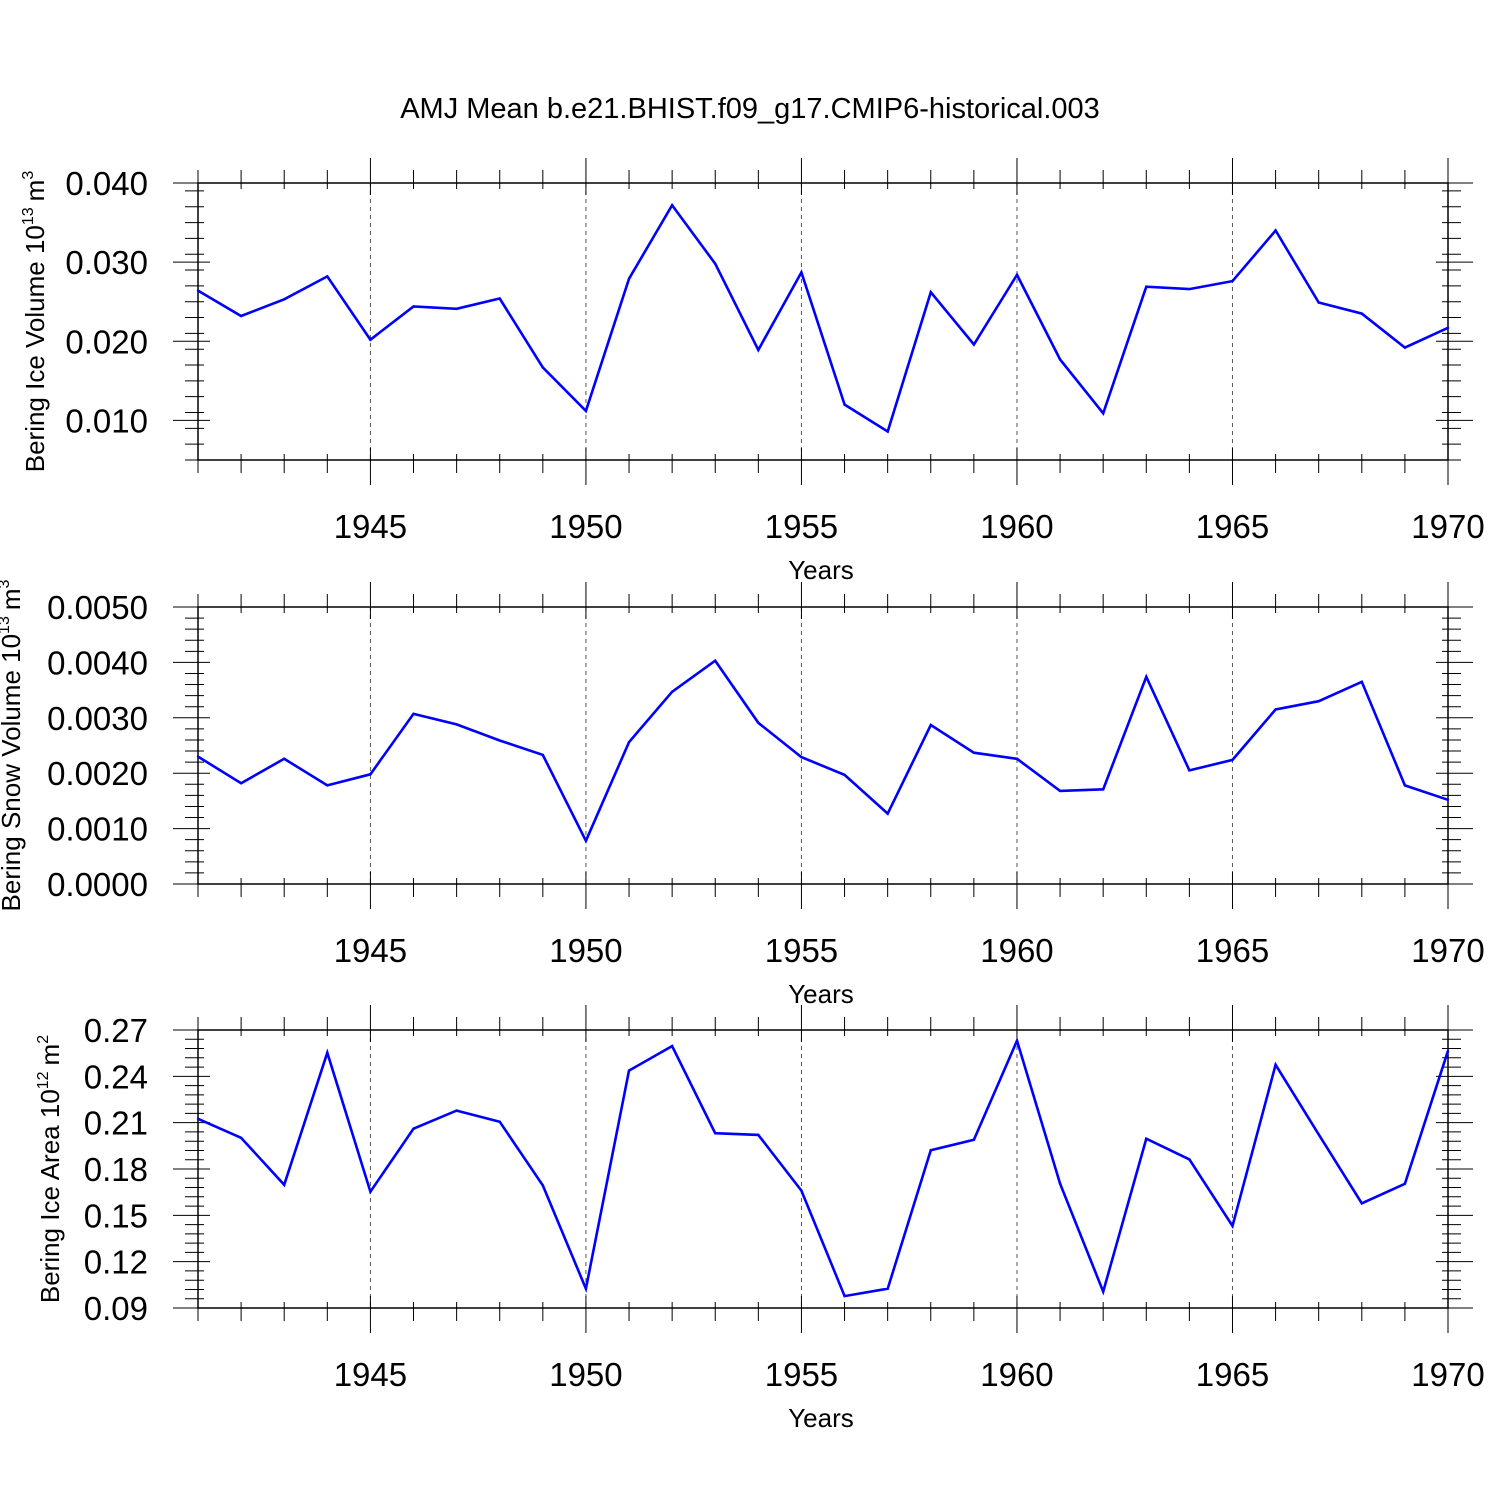 Image resolution: width=1500 pixels, height=1500 pixels. Describe the element at coordinates (116, 1169) in the screenshot. I see `ice-area-y-tick-label: 0.18` at that location.